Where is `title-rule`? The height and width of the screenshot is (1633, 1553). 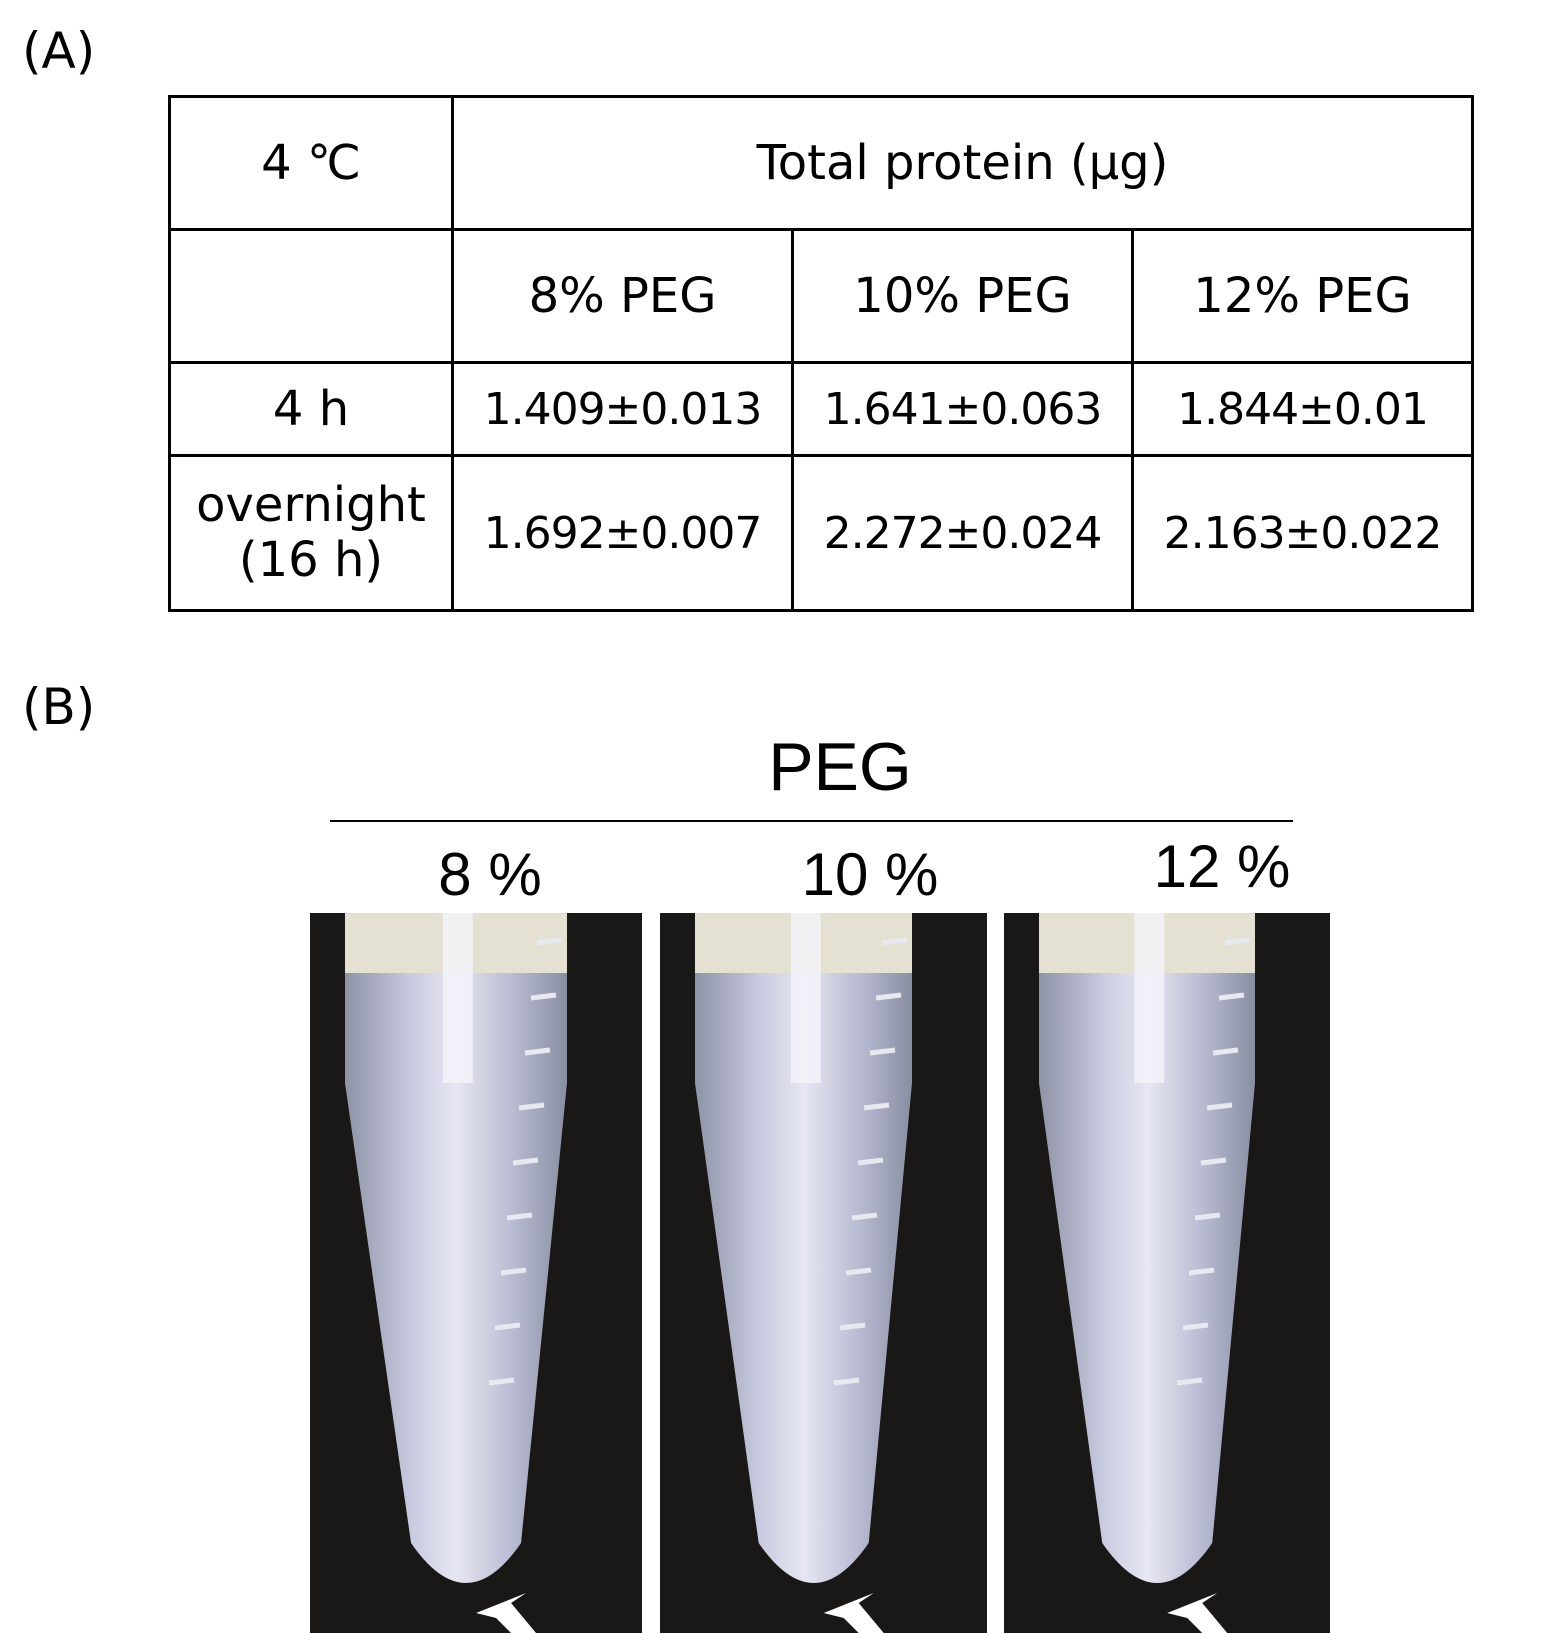 title-rule is located at coordinates (811, 821).